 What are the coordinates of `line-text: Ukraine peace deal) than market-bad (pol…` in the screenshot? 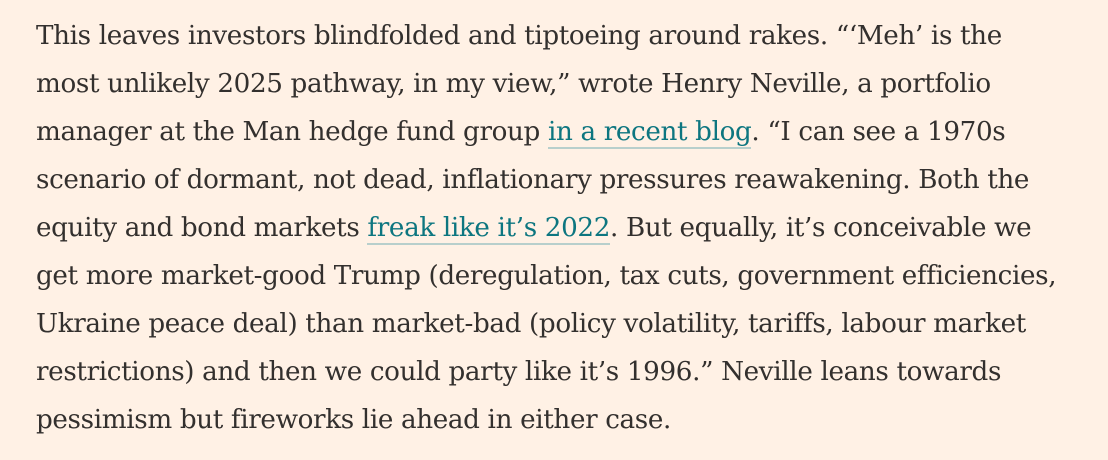 It's located at (531, 324).